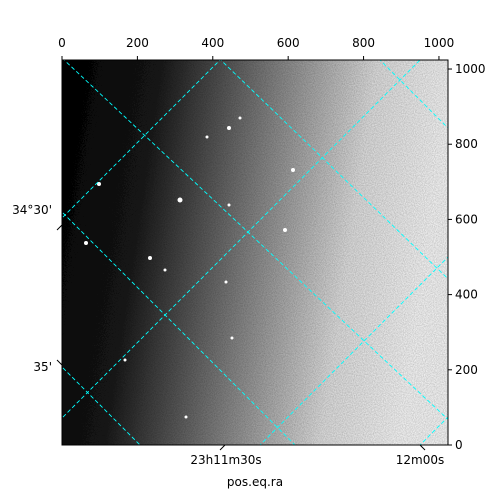 Image resolution: width=500 pixels, height=504 pixels. What do you see at coordinates (466, 219) in the screenshot?
I see `y-tick-label: 600` at bounding box center [466, 219].